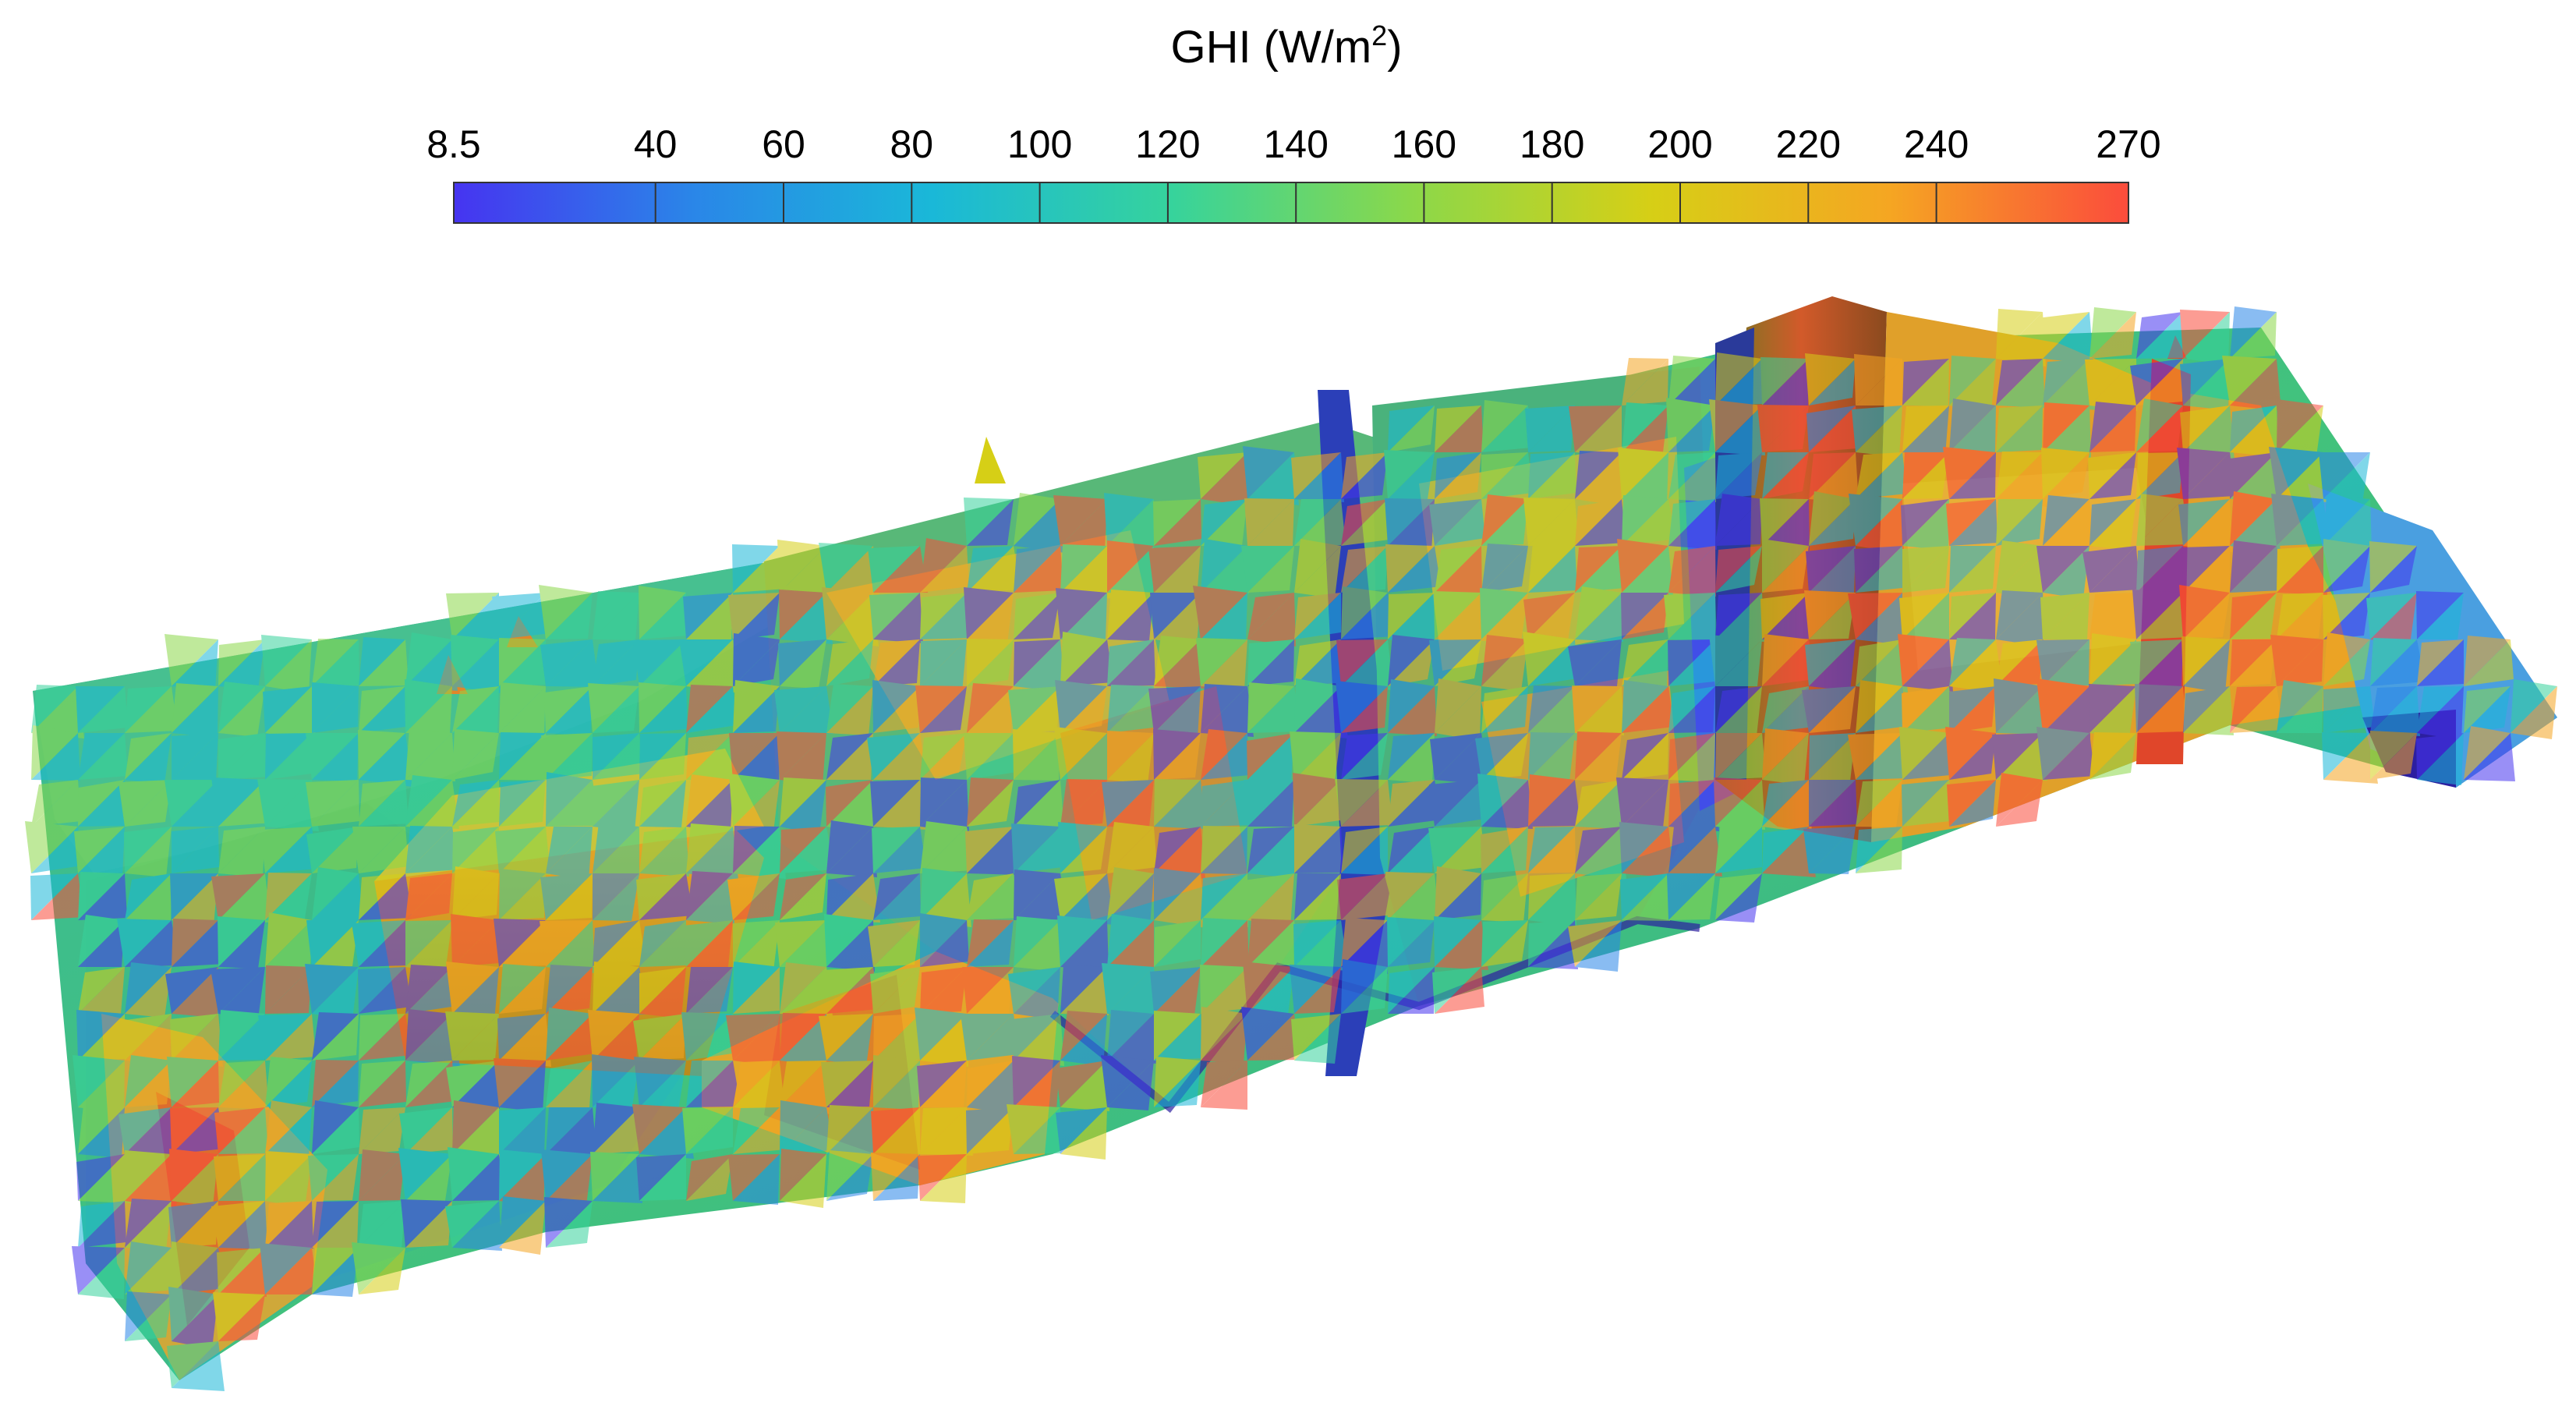 This screenshot has width=2576, height=1406. What do you see at coordinates (2128, 144) in the screenshot?
I see `colorbar-tick-label: 270` at bounding box center [2128, 144].